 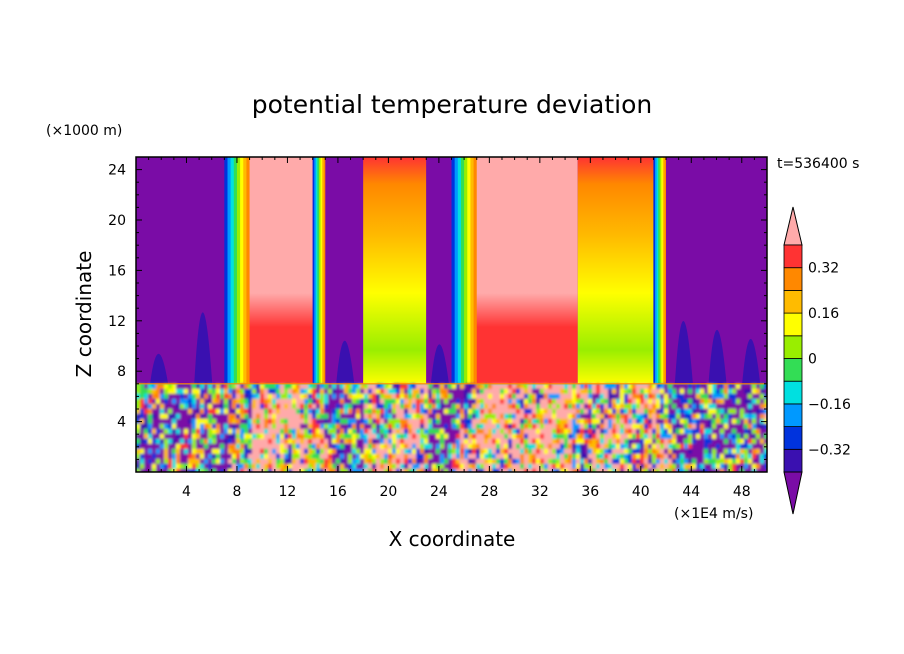 I want to click on x-tick-label: 12, so click(x=288, y=492).